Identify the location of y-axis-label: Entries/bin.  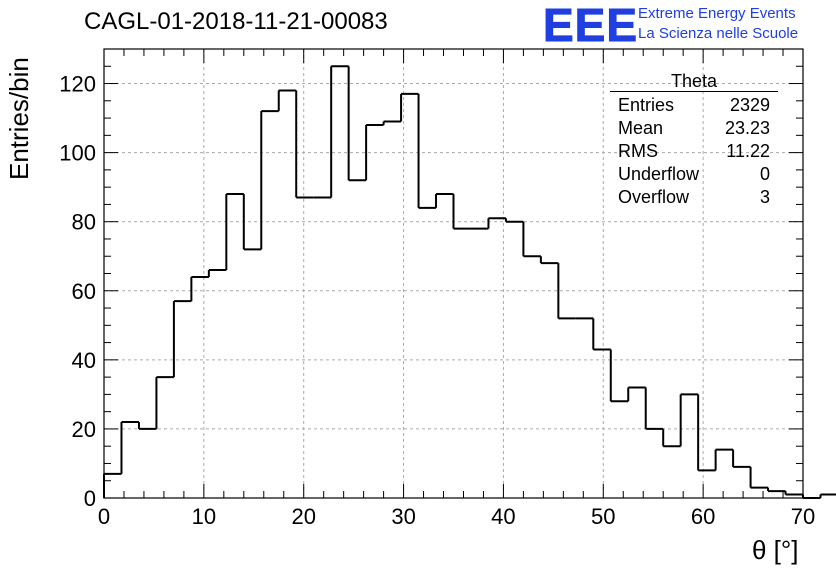
(19, 118).